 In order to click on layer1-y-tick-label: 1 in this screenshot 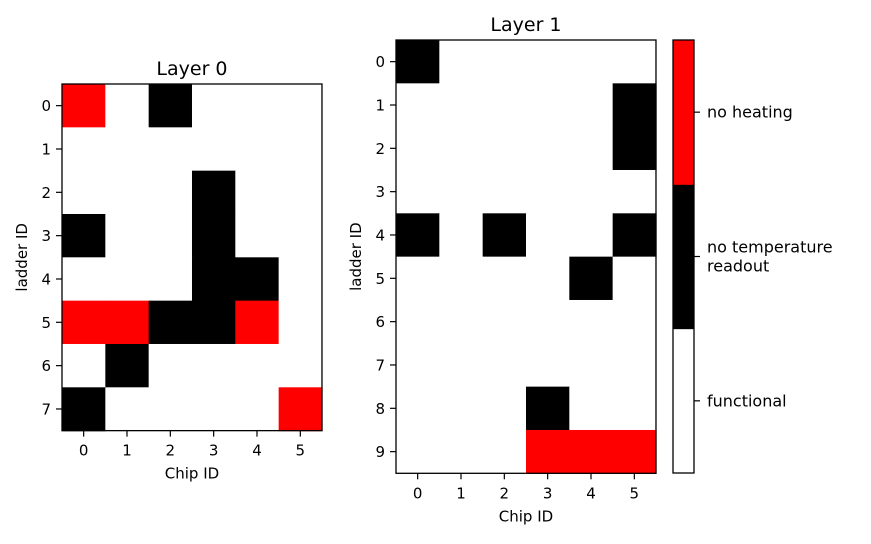, I will do `click(380, 106)`.